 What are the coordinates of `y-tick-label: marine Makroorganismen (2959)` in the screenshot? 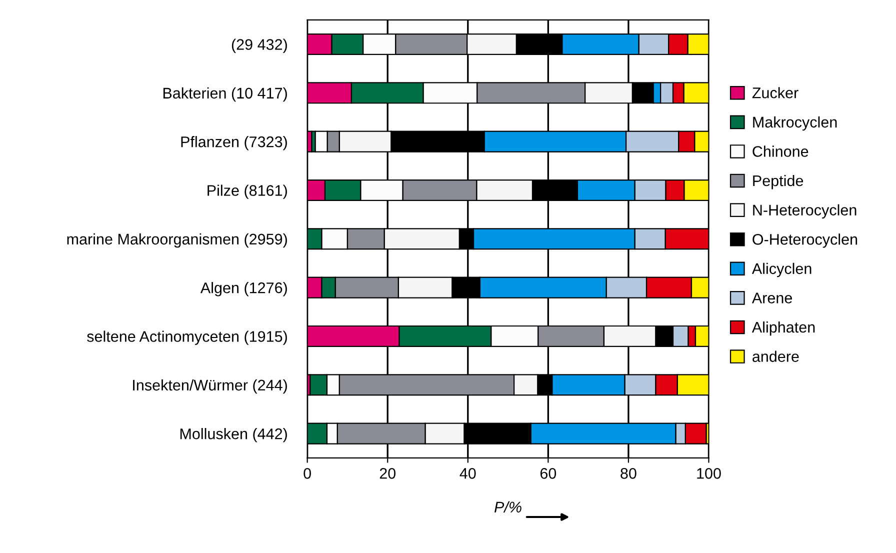 It's located at (177, 240).